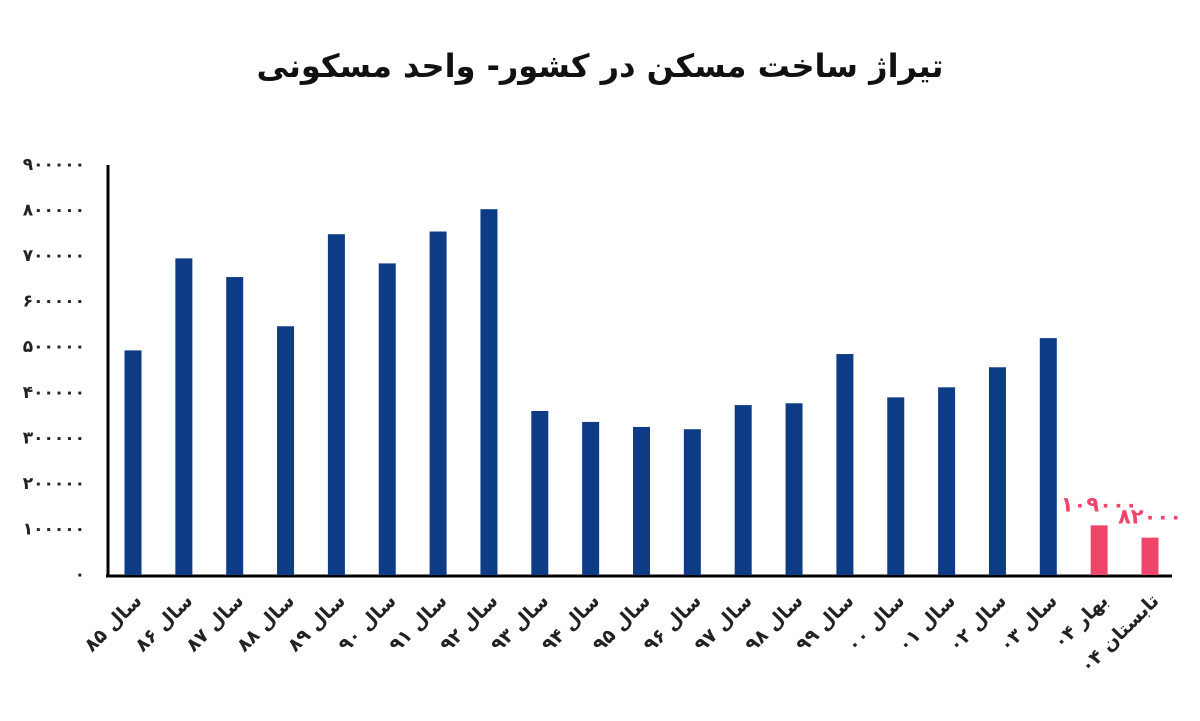 The width and height of the screenshot is (1200, 721). I want to click on value-label: ۸۲۰۰۰, so click(1150, 517).